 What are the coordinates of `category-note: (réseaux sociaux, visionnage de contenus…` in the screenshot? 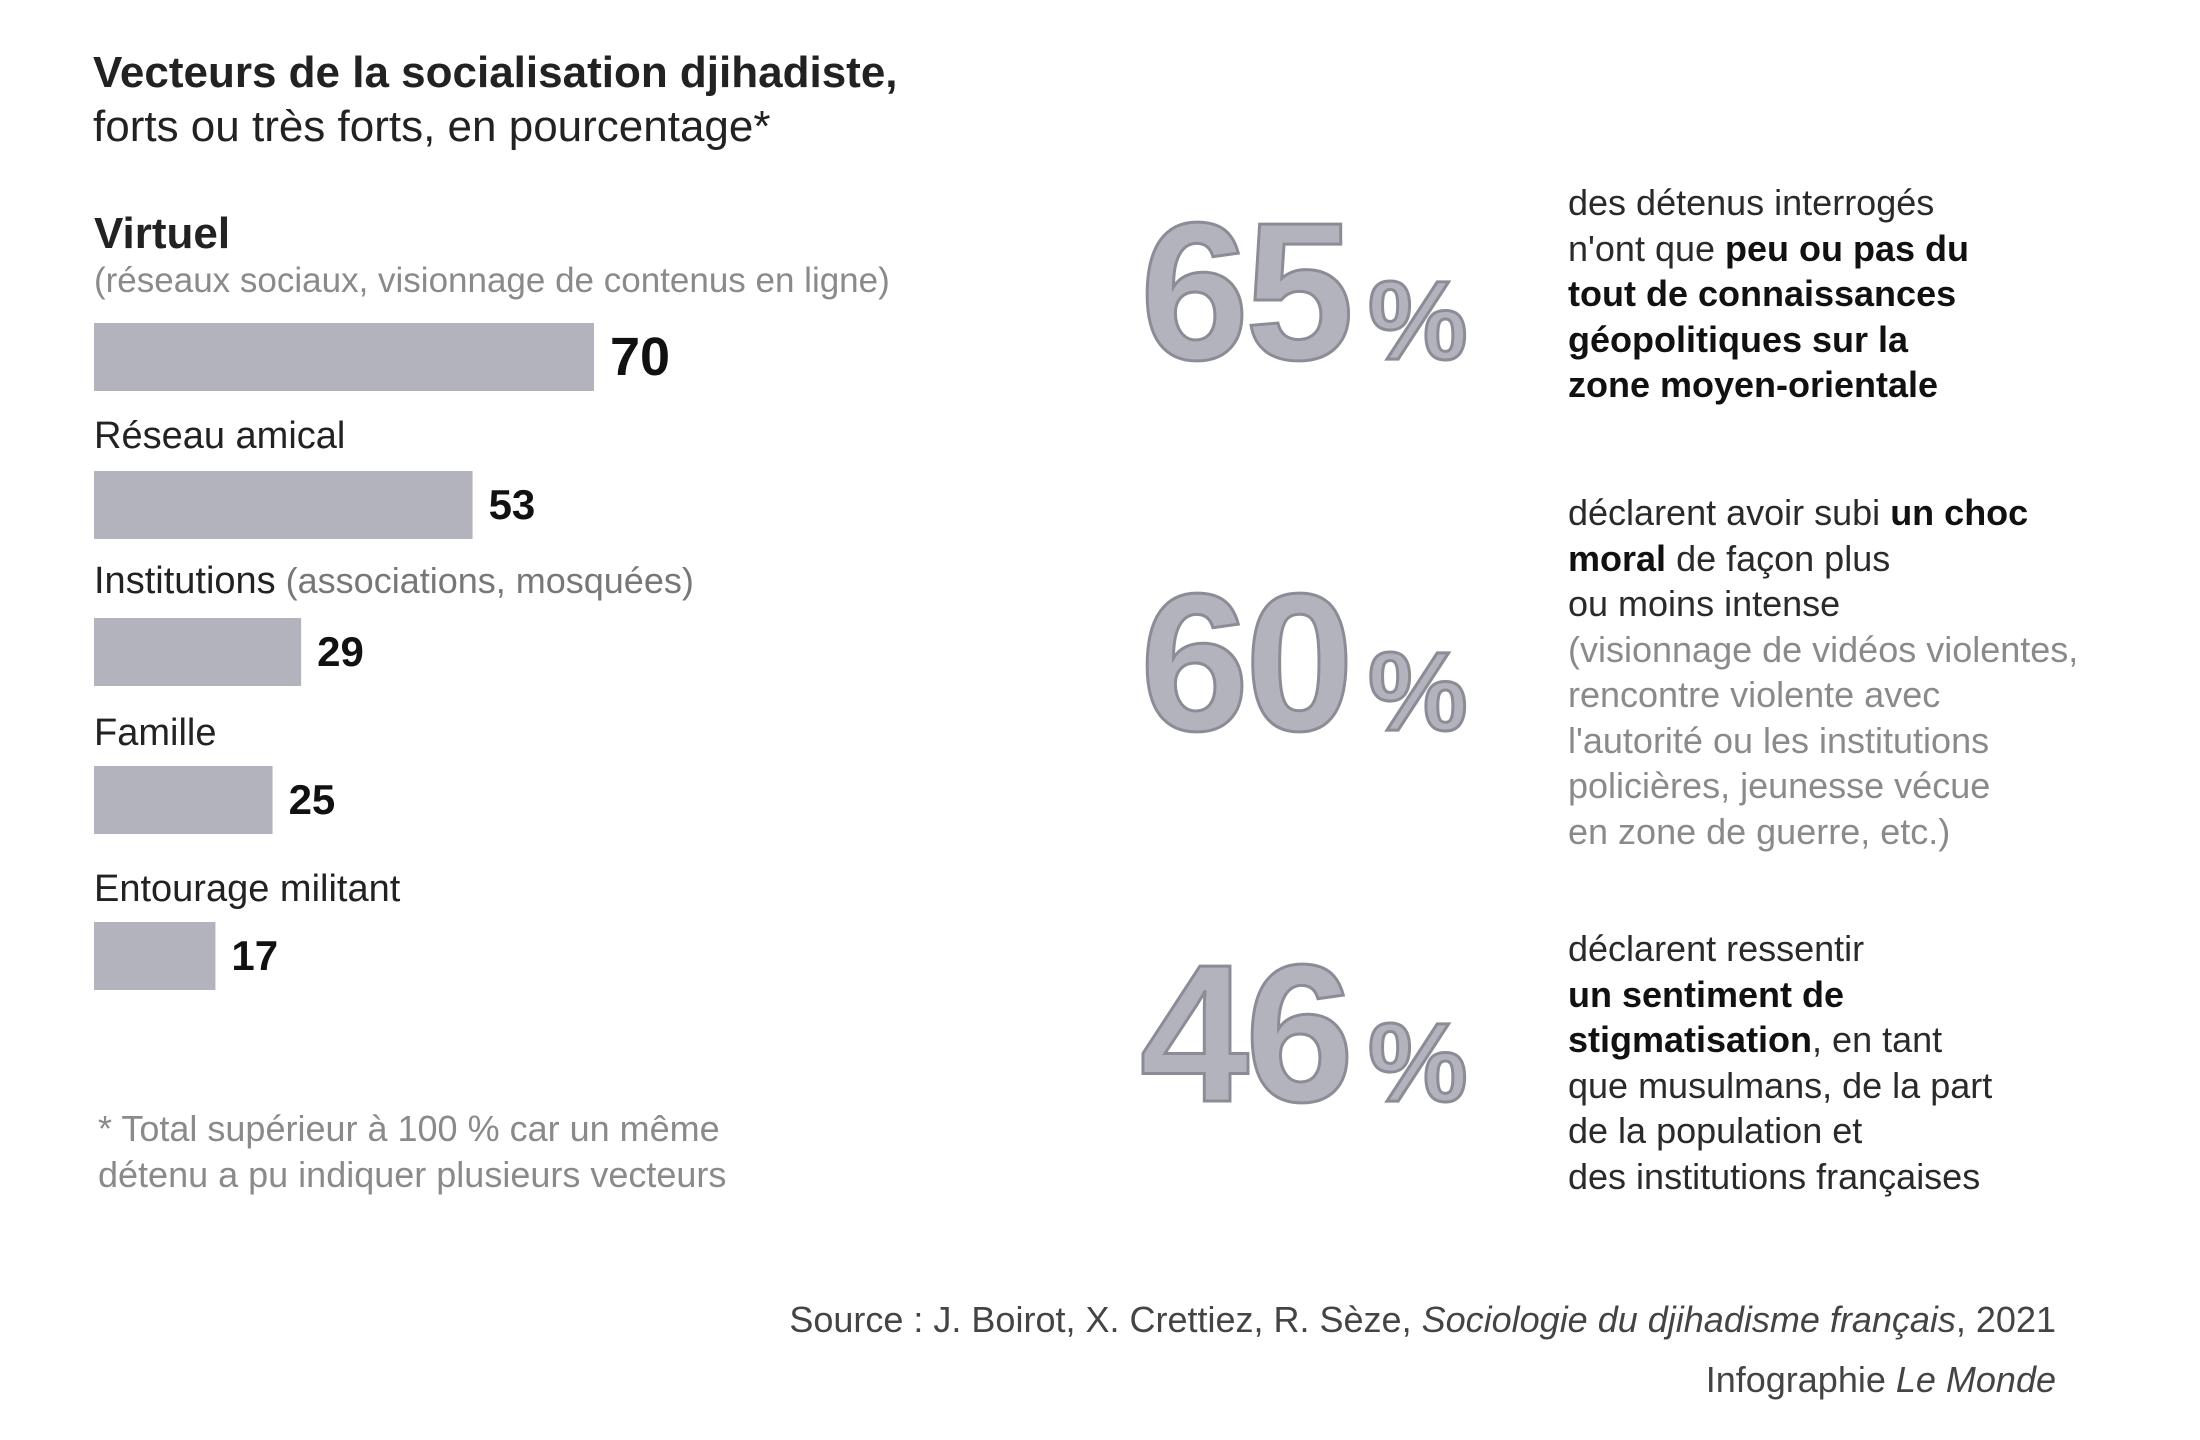 It's located at (492, 280).